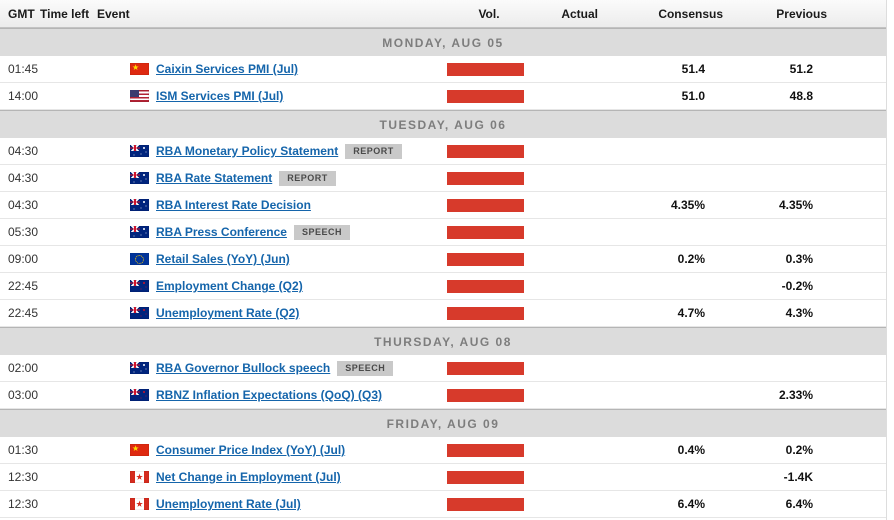 The image size is (894, 520). What do you see at coordinates (220, 96) in the screenshot?
I see `event-link: ISM Services PMI (Jul)` at bounding box center [220, 96].